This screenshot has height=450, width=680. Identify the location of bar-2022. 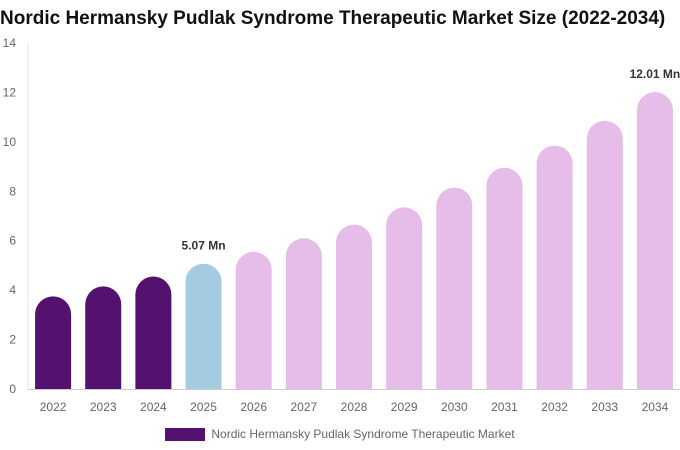
(53, 342).